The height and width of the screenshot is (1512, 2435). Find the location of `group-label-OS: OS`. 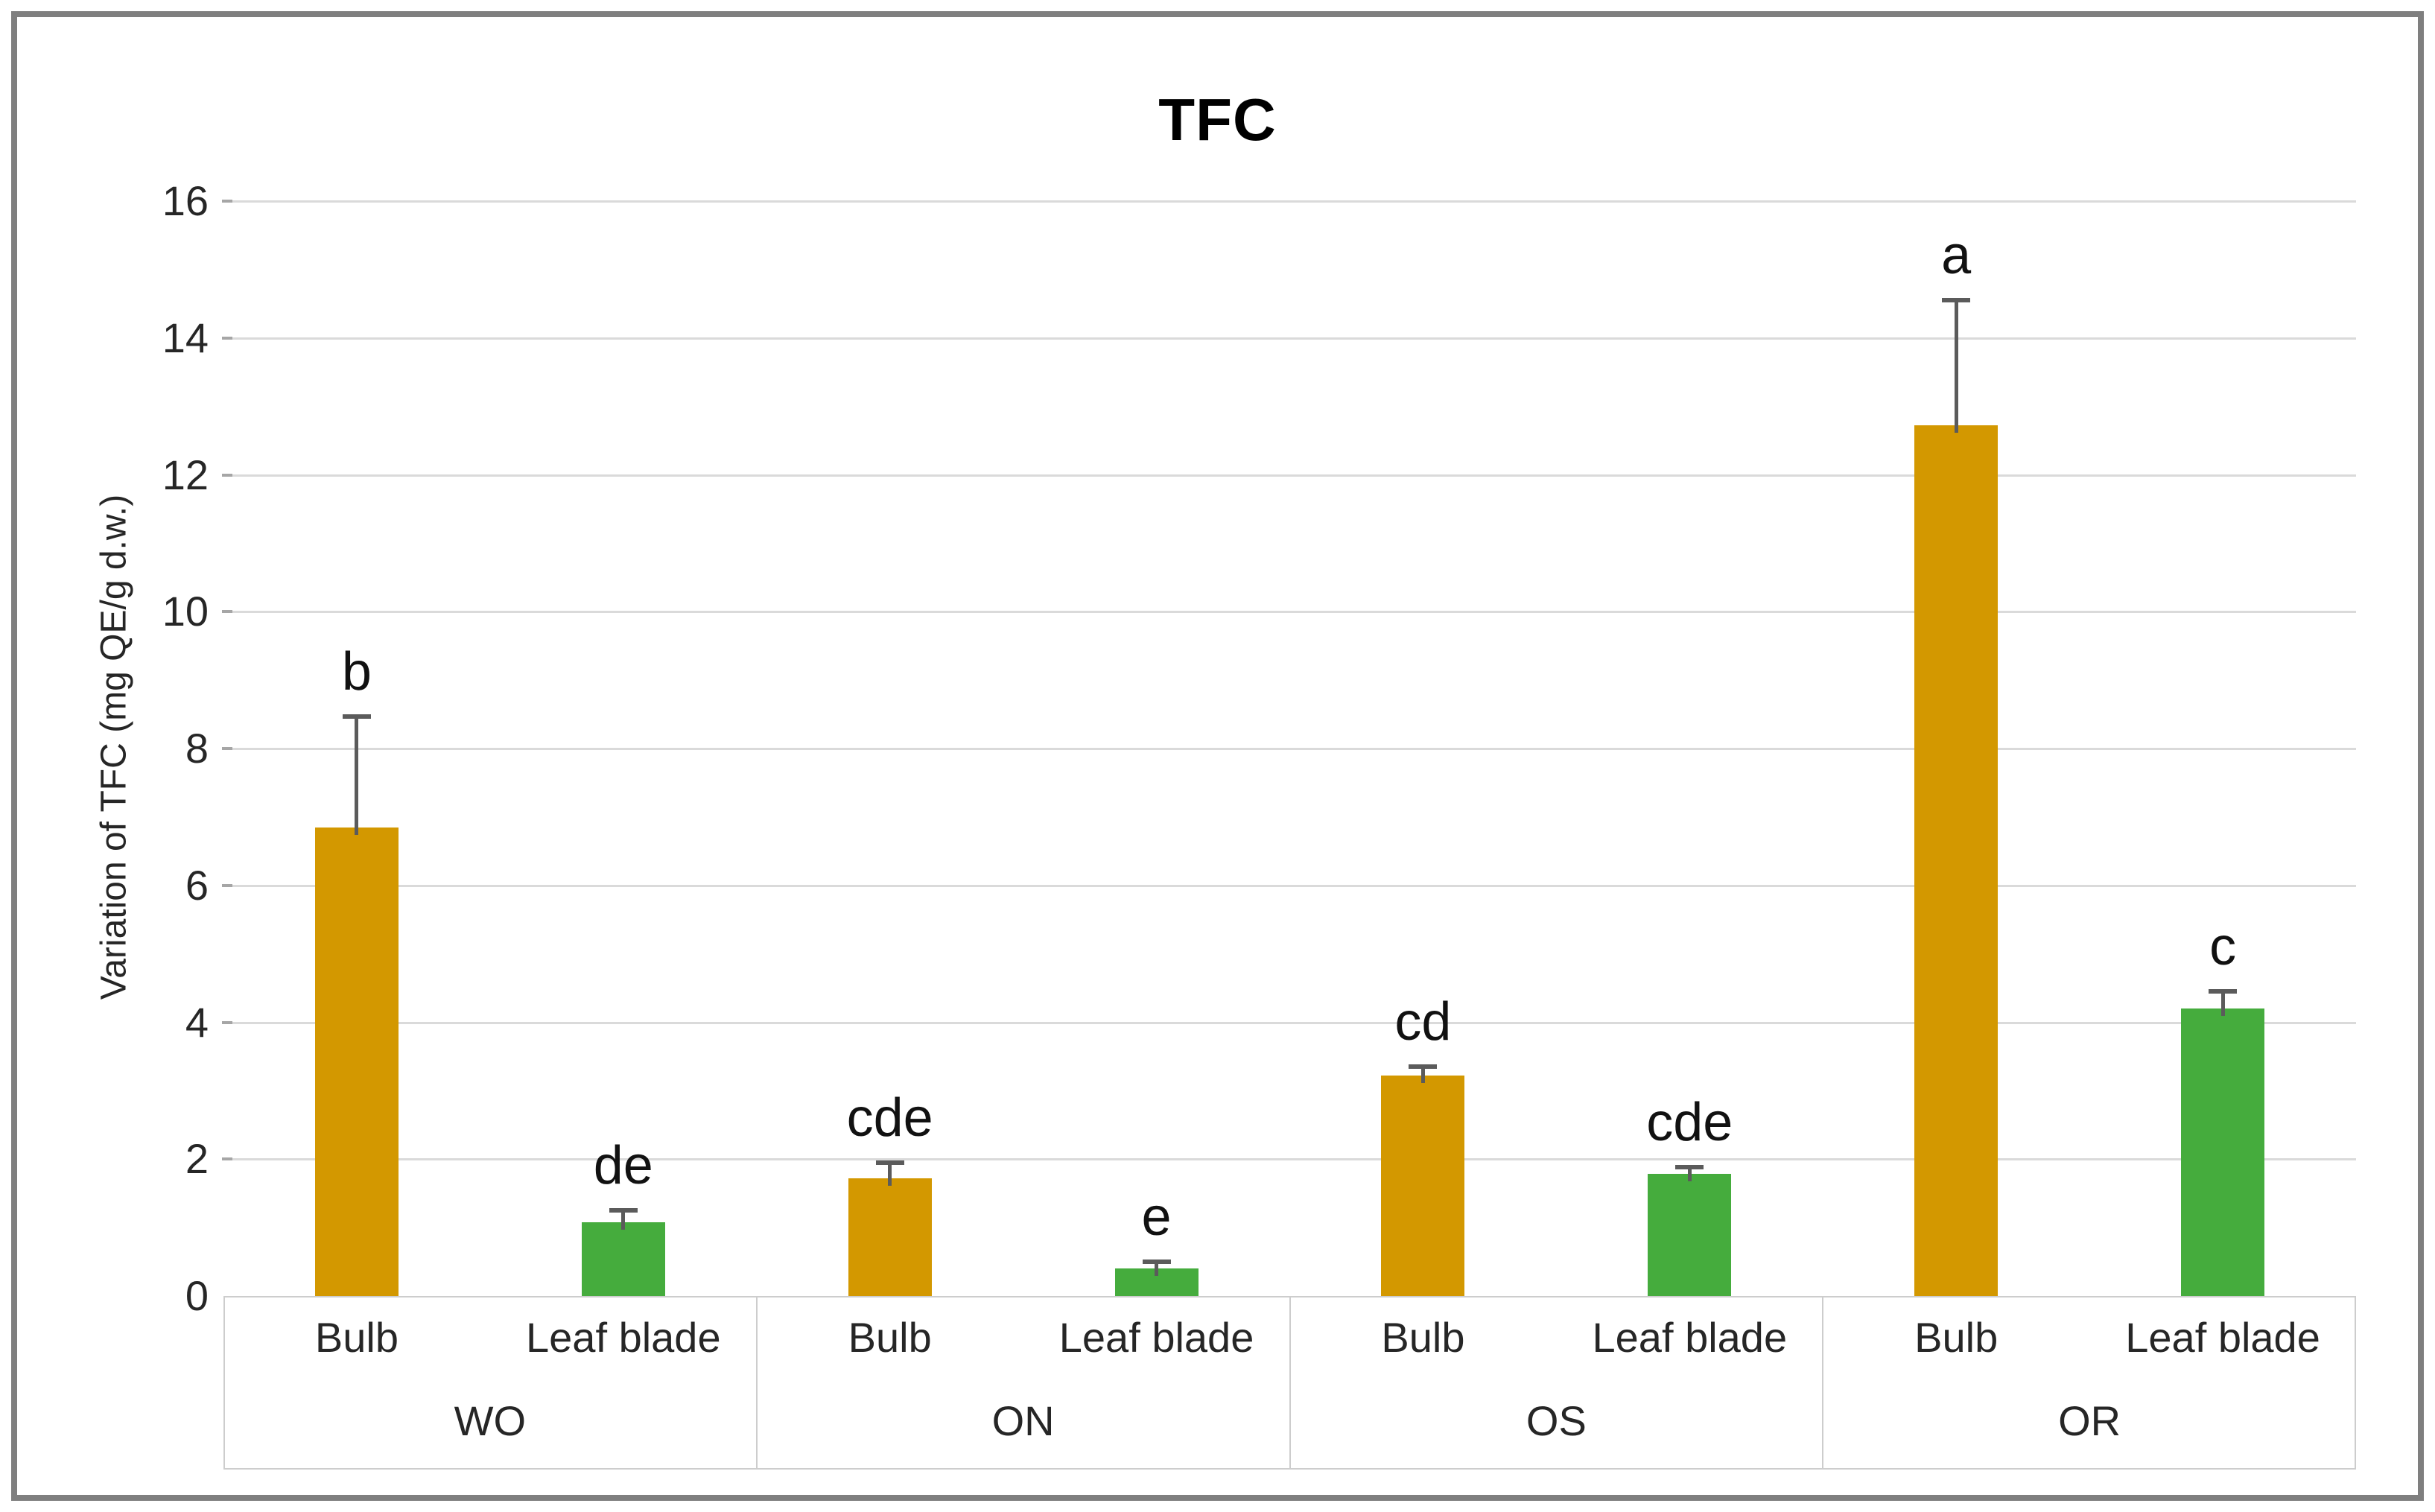

group-label-OS: OS is located at coordinates (1556, 1421).